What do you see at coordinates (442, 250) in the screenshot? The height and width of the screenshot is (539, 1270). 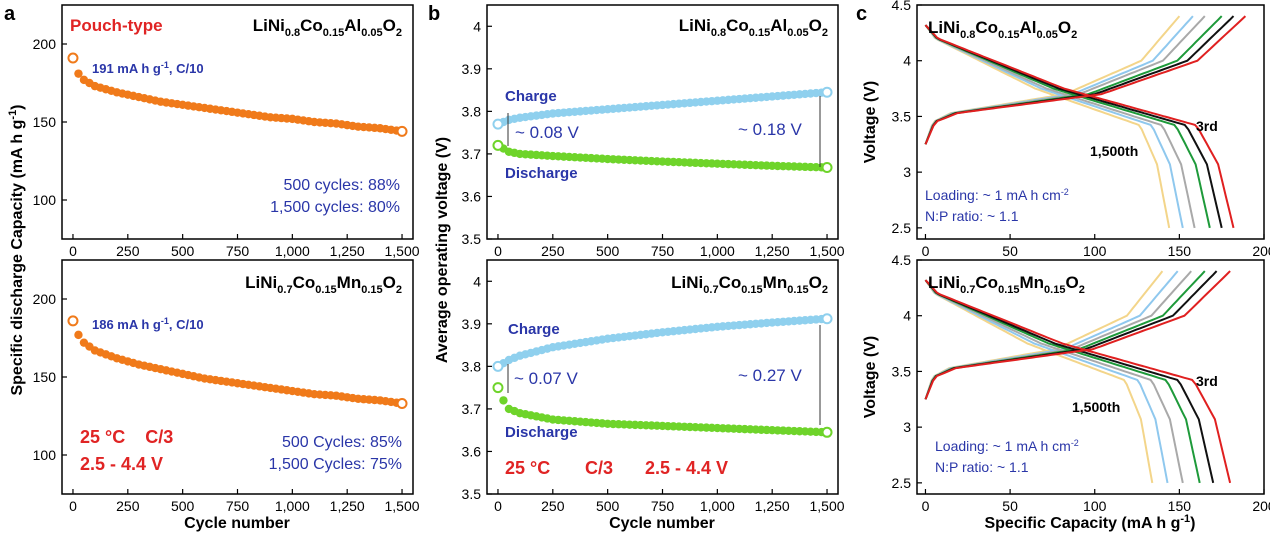 I see `b-ylabel: Average operating voltage (V)` at bounding box center [442, 250].